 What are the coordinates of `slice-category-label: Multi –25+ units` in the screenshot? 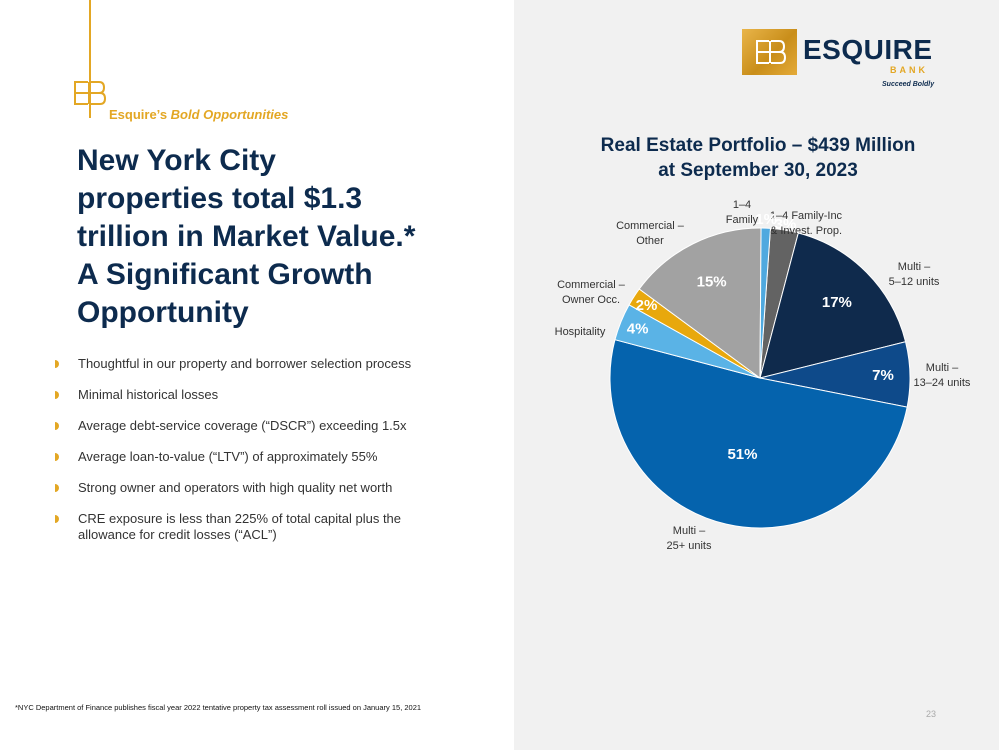 It's located at (689, 538).